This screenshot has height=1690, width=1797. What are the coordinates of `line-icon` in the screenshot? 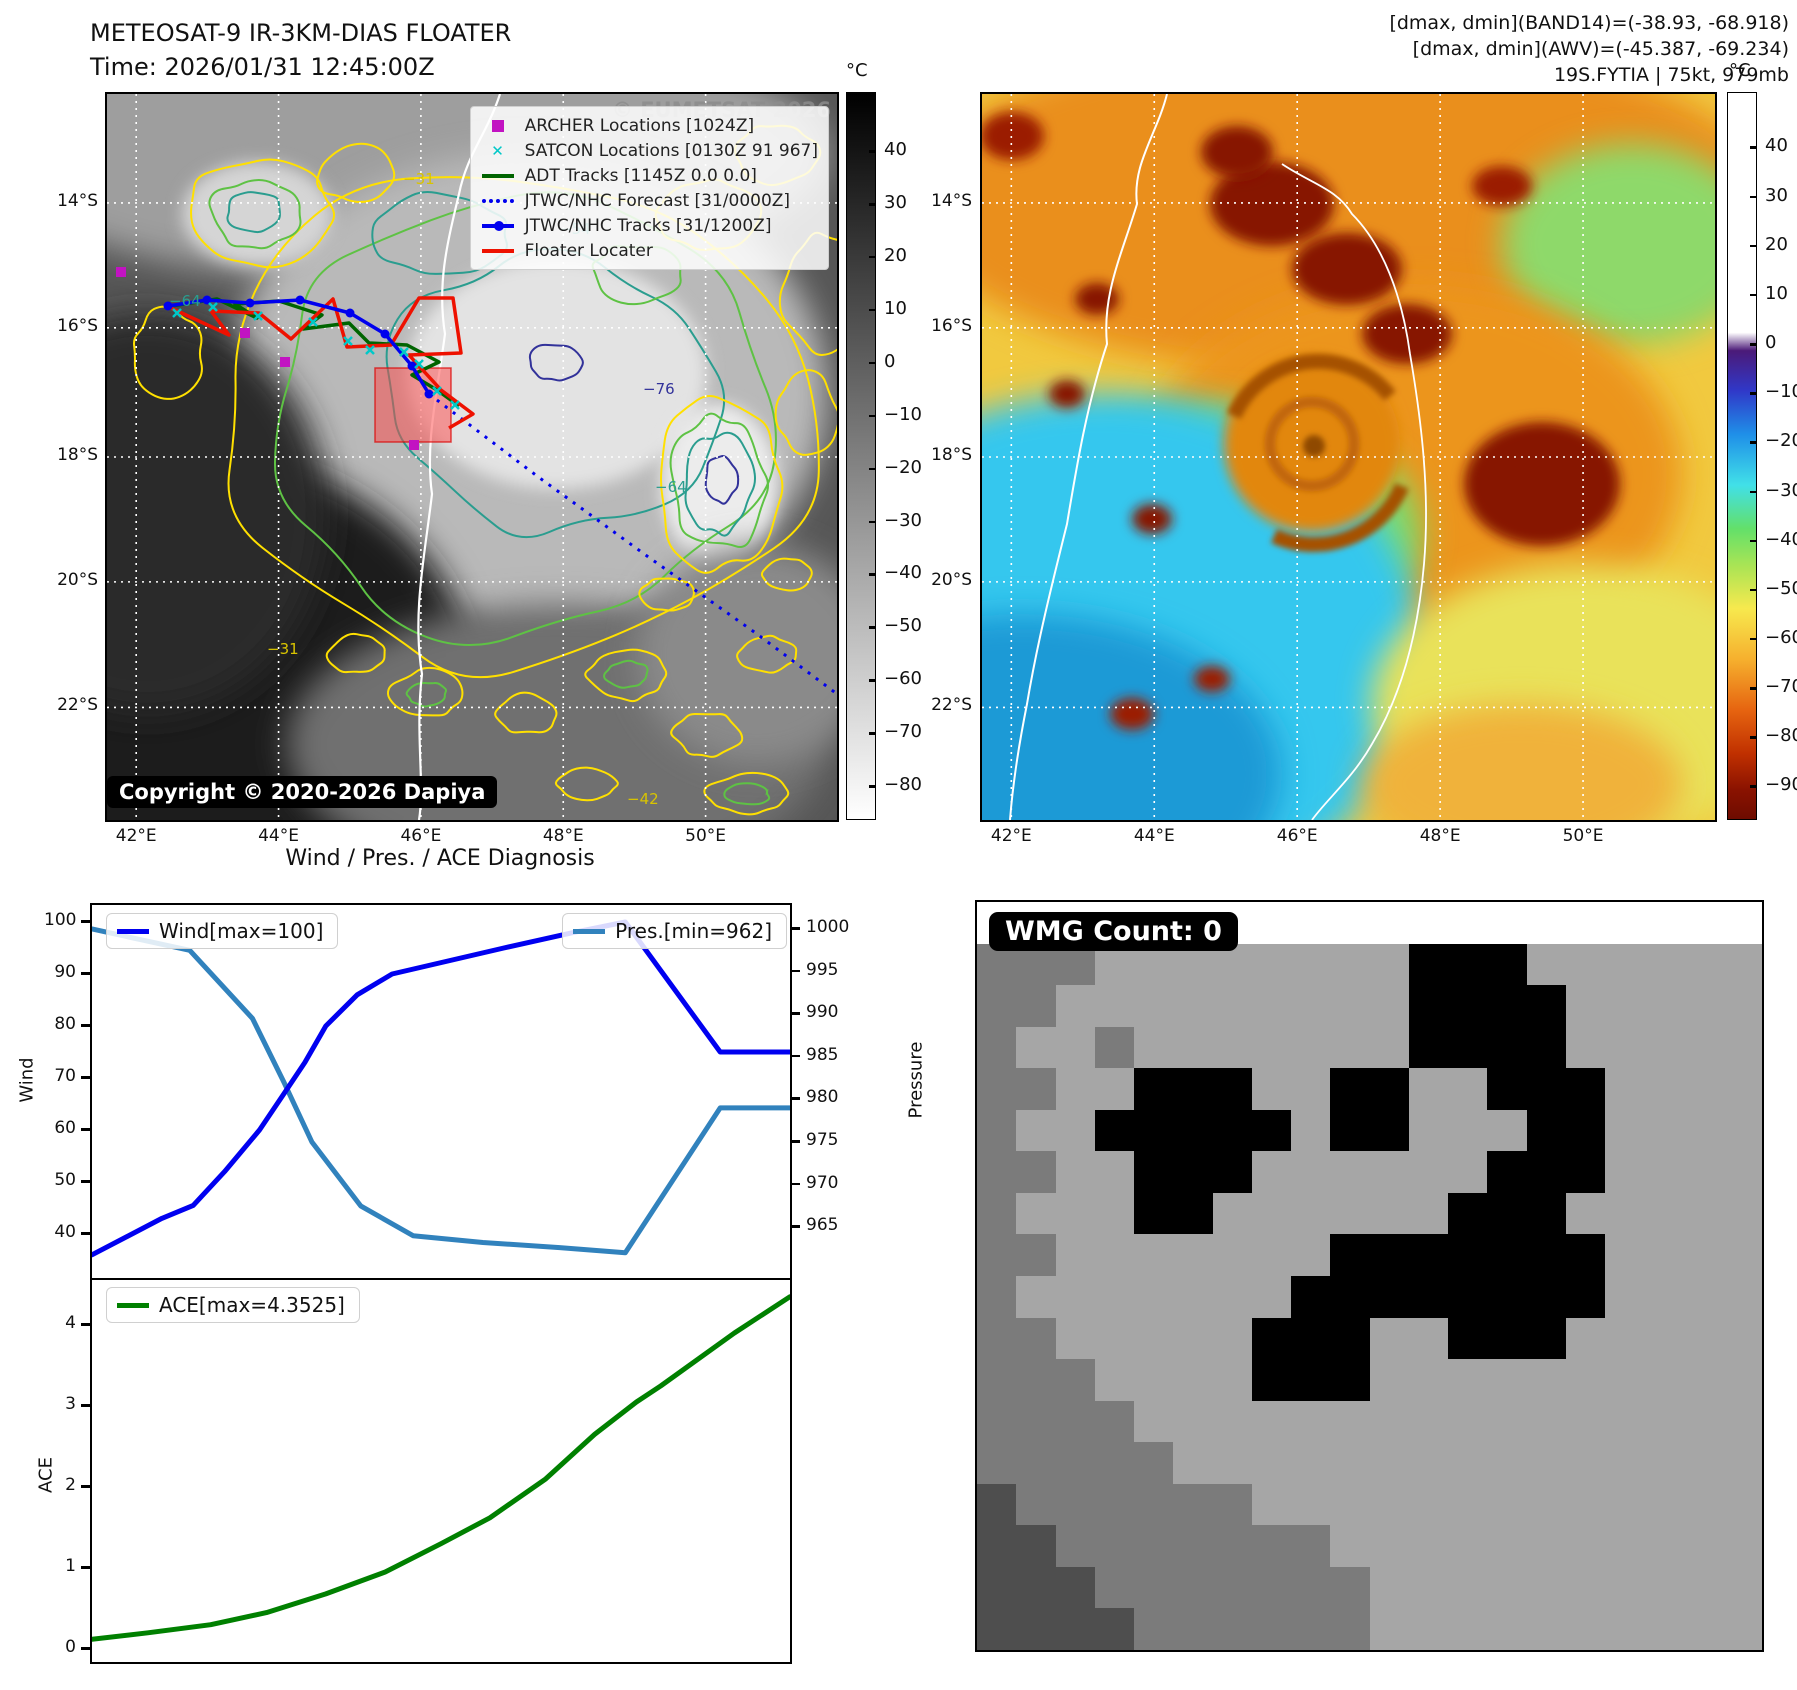 It's located at (498, 250).